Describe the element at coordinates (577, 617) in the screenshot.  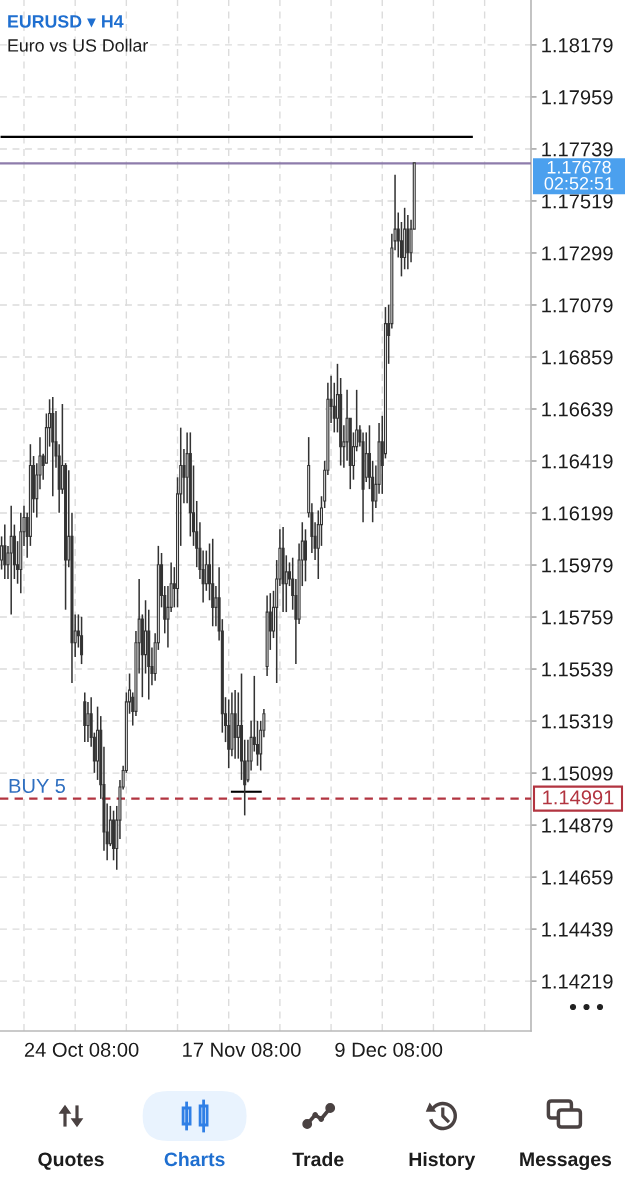
I see `y-tick-label: 1.15759` at that location.